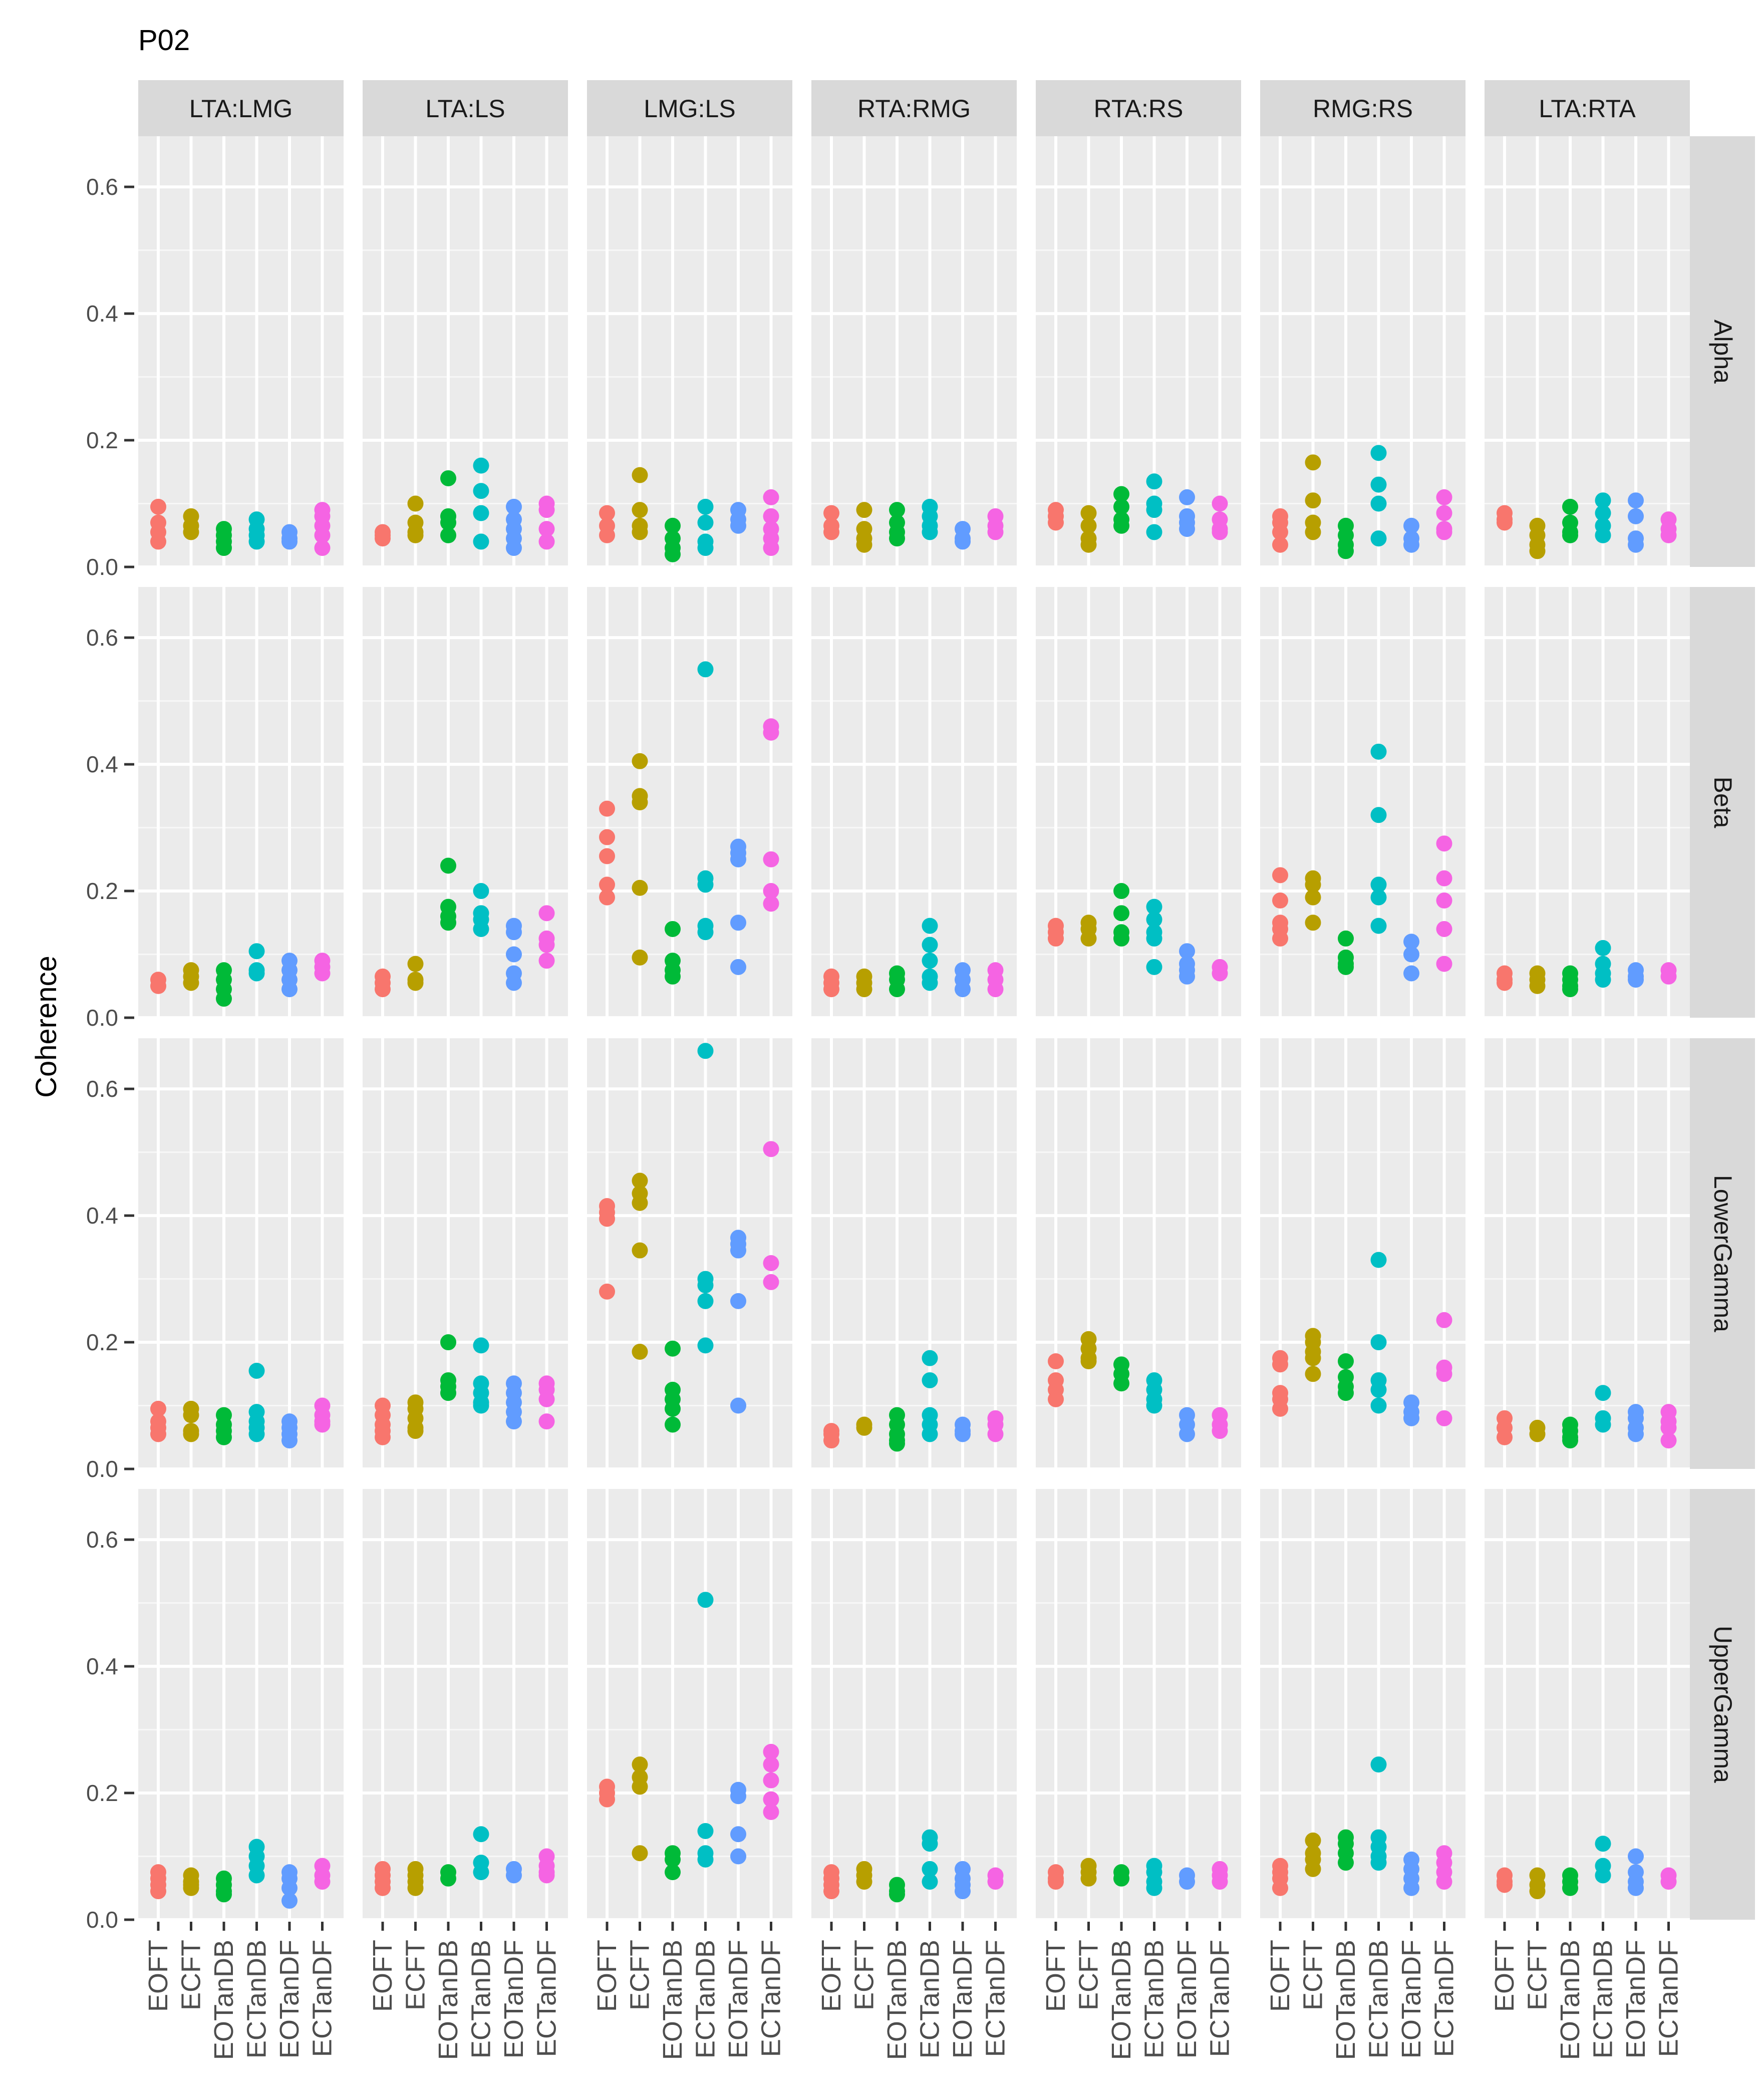 The image size is (1763, 2100). Describe the element at coordinates (1636, 1999) in the screenshot. I see `x-tick-label: EOTanDF` at that location.